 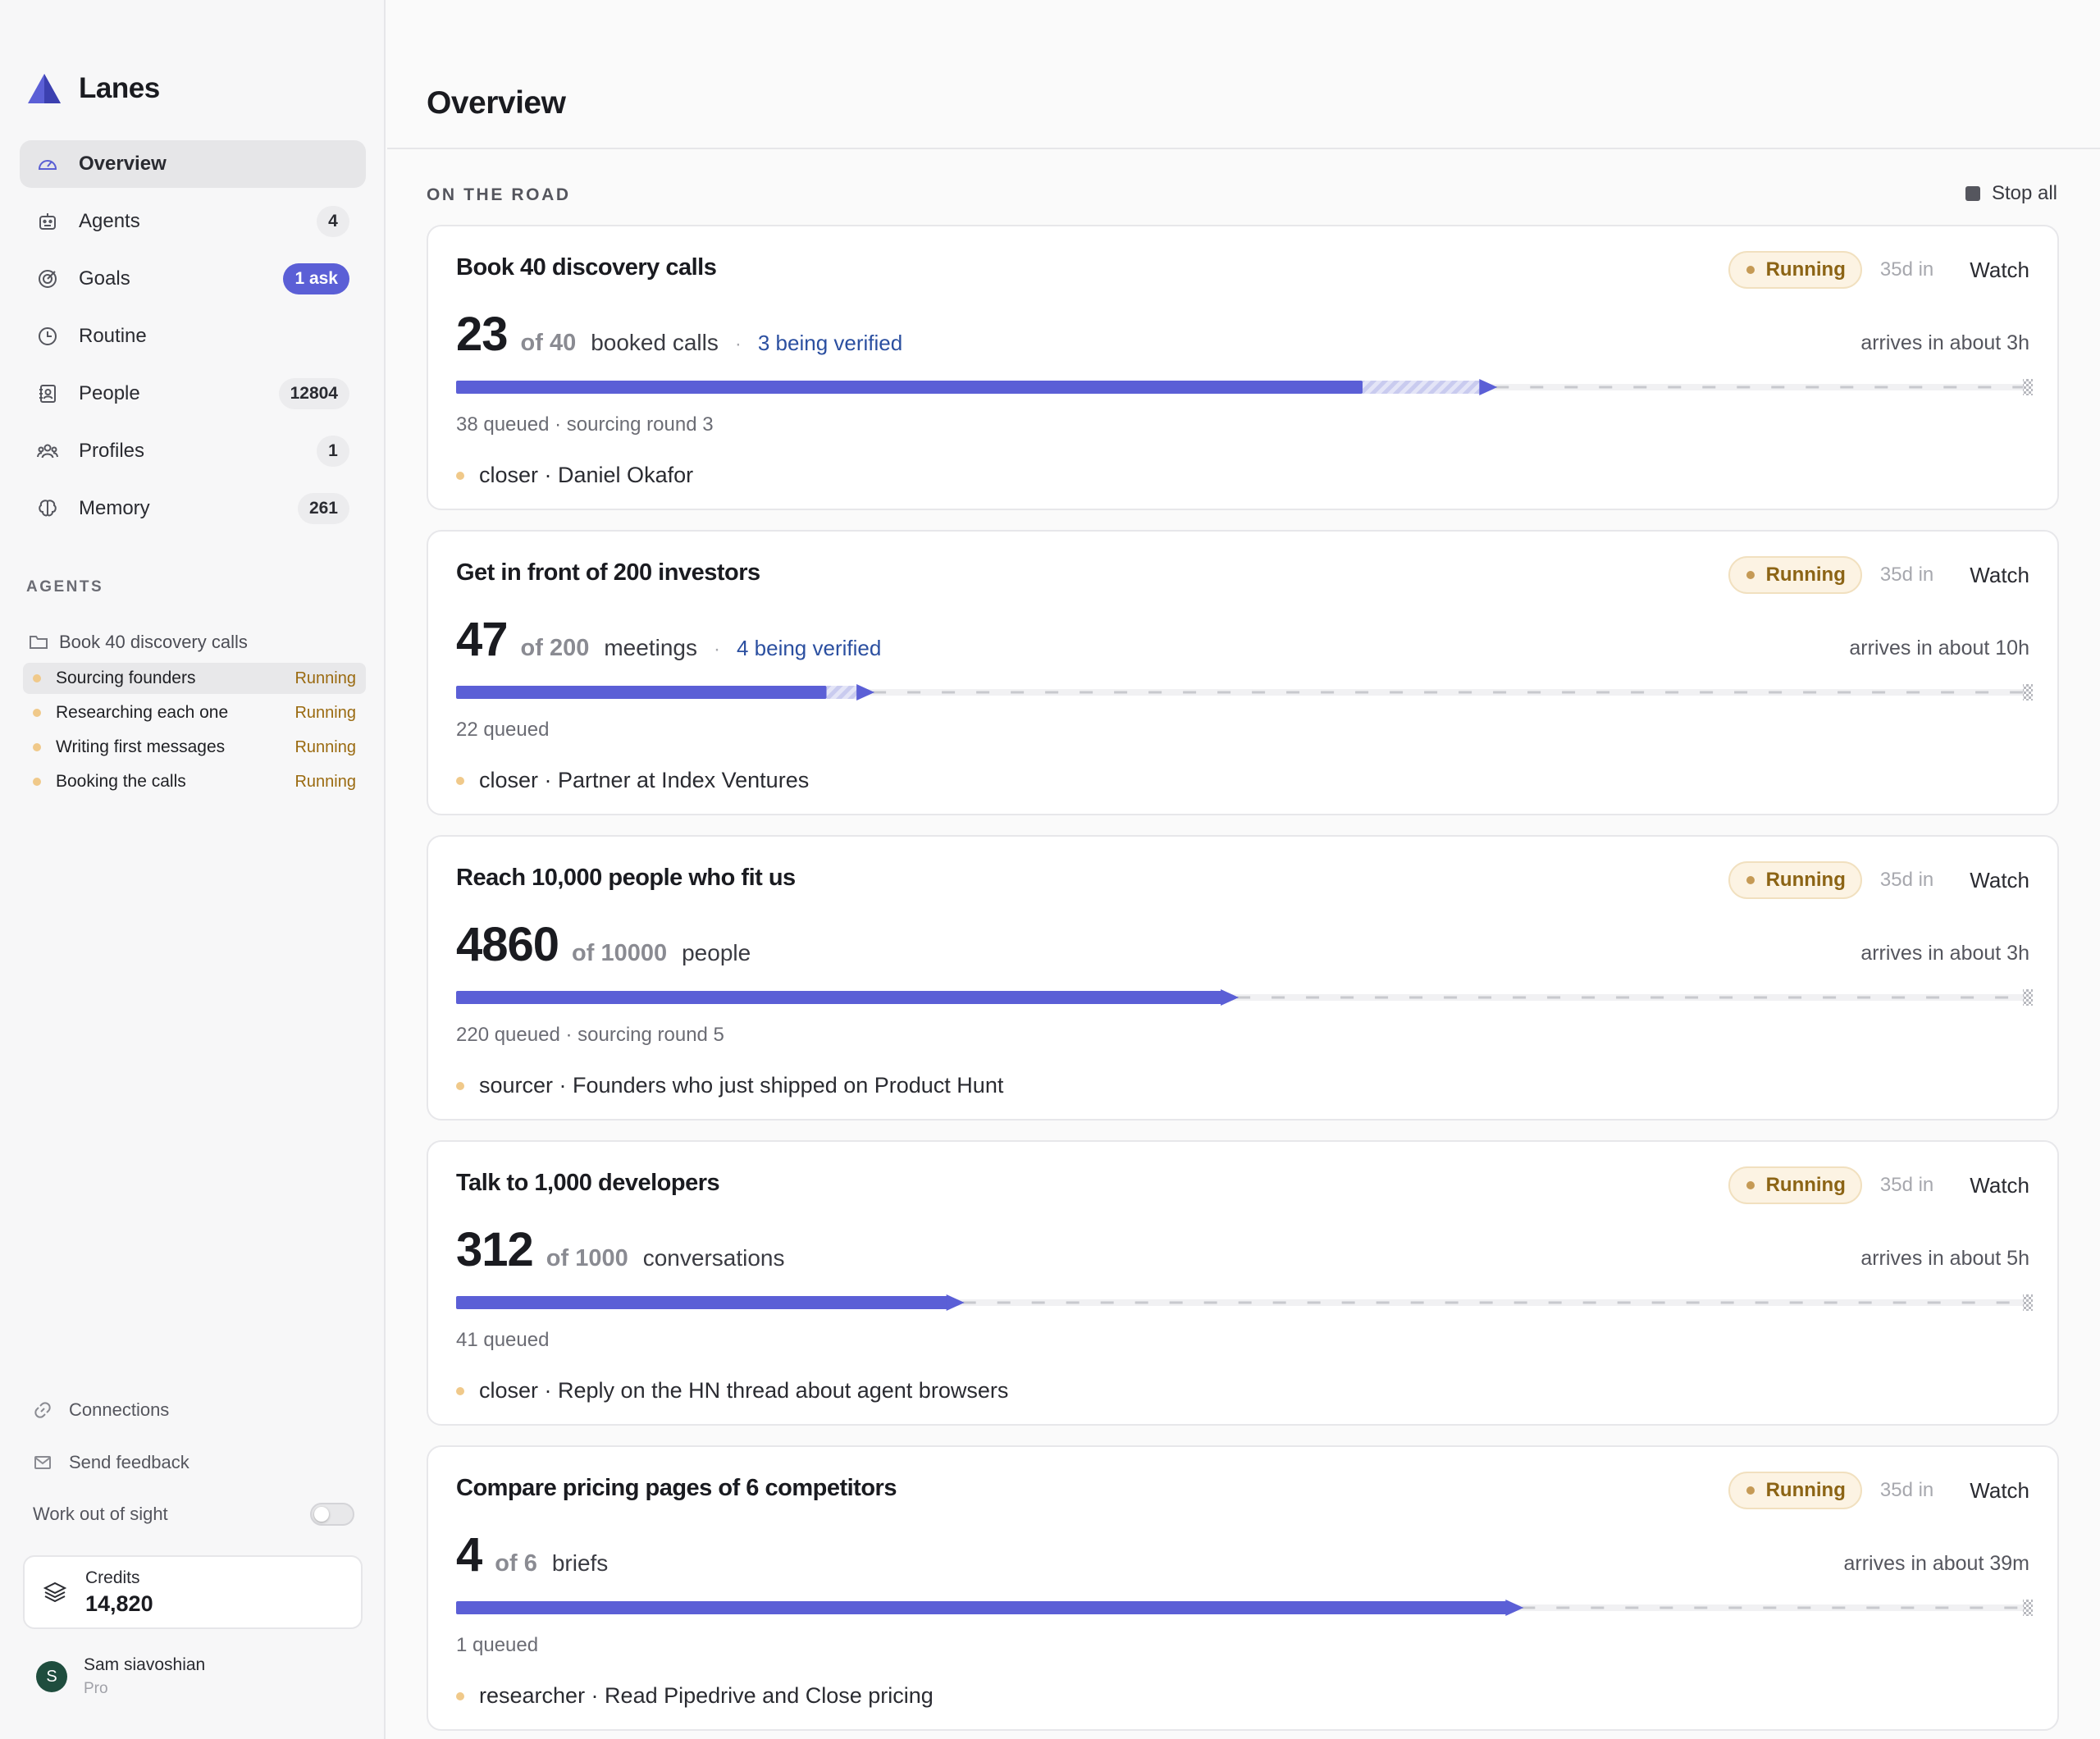 What do you see at coordinates (830, 343) in the screenshot?
I see `verifying-link: 3 being verified` at bounding box center [830, 343].